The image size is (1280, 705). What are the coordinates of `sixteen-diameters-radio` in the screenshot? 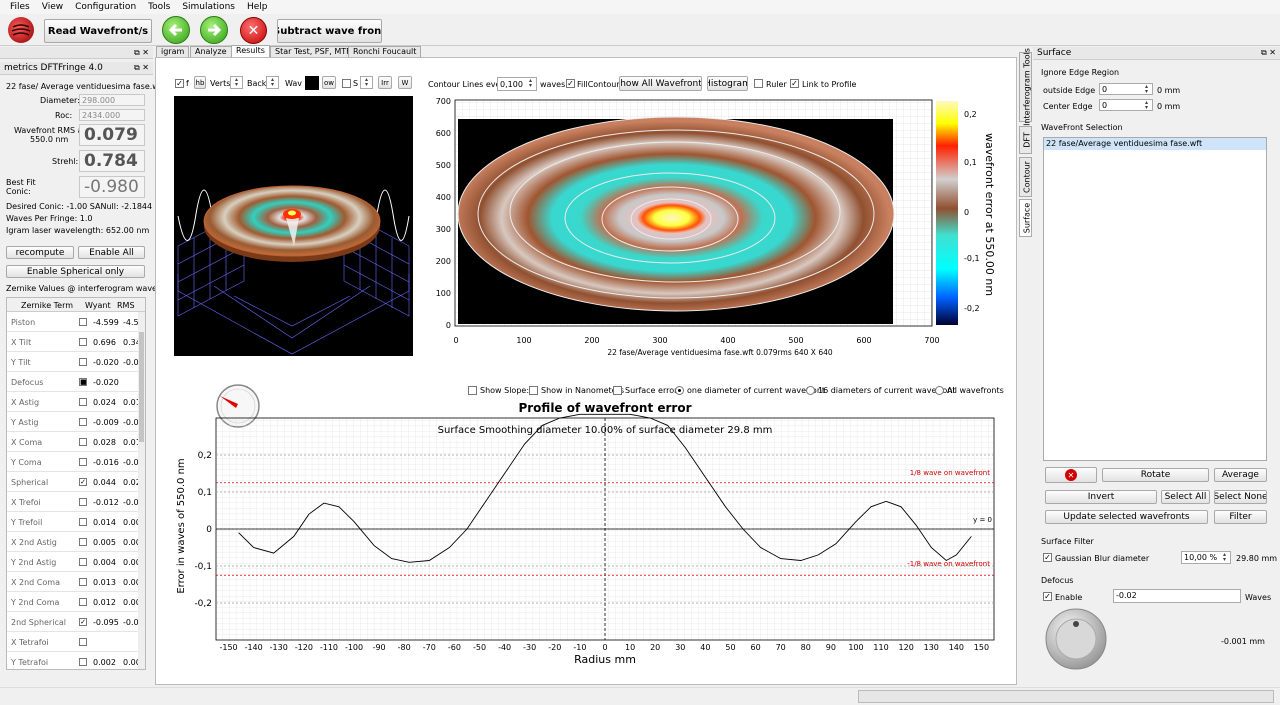 It's located at (810, 390).